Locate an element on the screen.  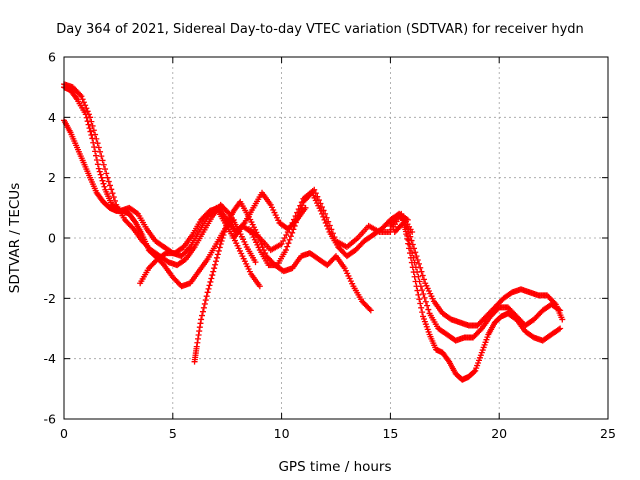
series-track-b is located at coordinates (160, 175).